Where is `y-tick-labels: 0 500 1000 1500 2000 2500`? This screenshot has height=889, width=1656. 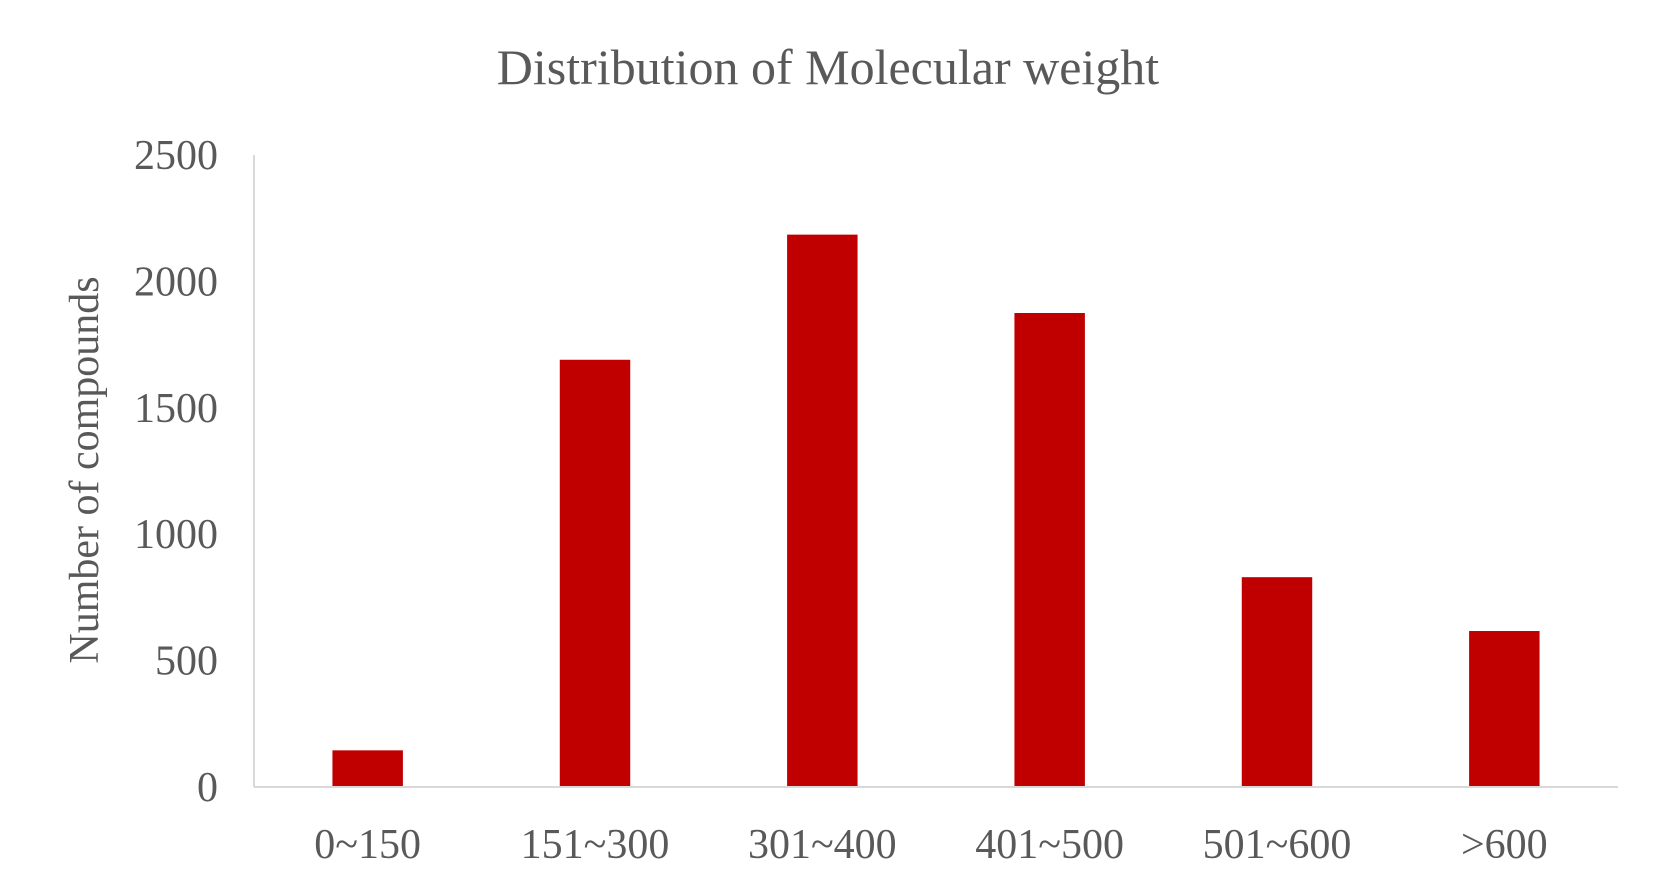
y-tick-labels: 0 500 1000 1500 2000 2500 is located at coordinates (176, 472).